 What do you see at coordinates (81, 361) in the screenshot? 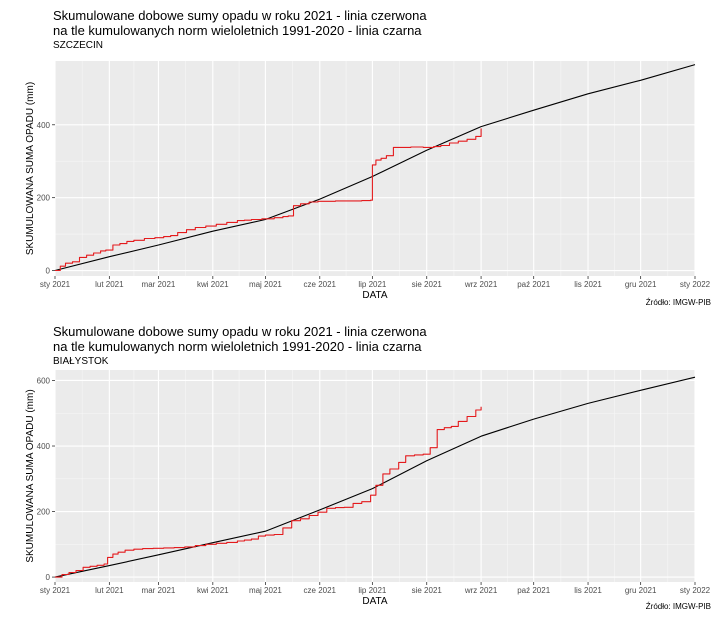
I see `chart-subtitle: BIAŁYSTOK` at bounding box center [81, 361].